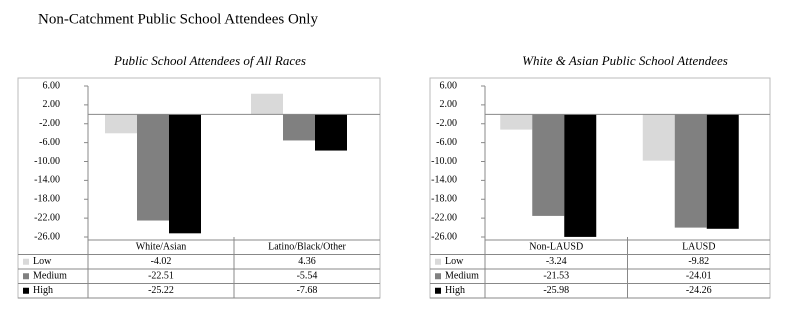 This screenshot has width=800, height=336. Describe the element at coordinates (556, 247) in the screenshot. I see `category-label: Non-LAUSD` at that location.